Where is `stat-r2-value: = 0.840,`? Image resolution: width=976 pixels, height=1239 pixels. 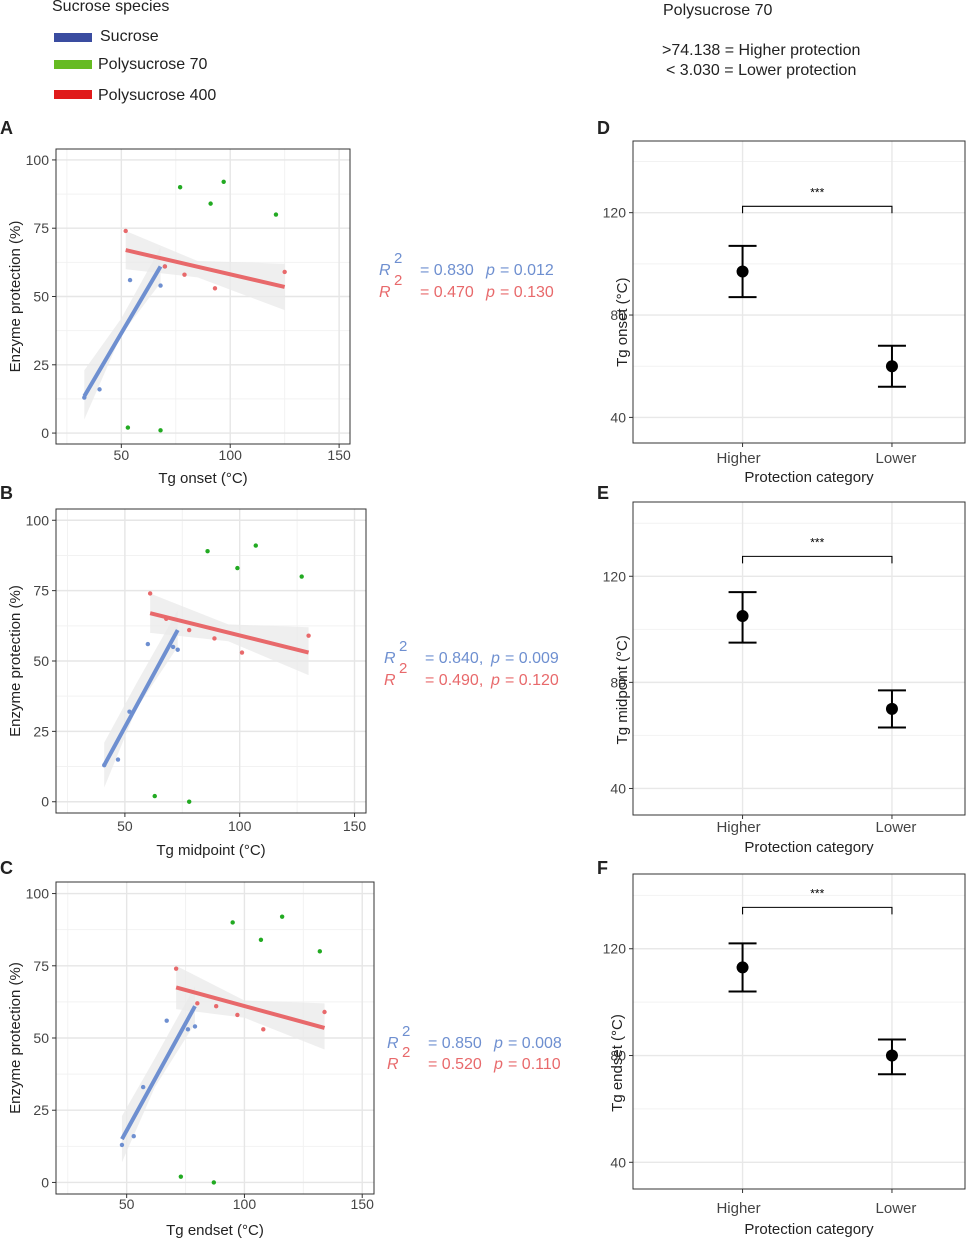
stat-r2-value: = 0.840, is located at coordinates (454, 658).